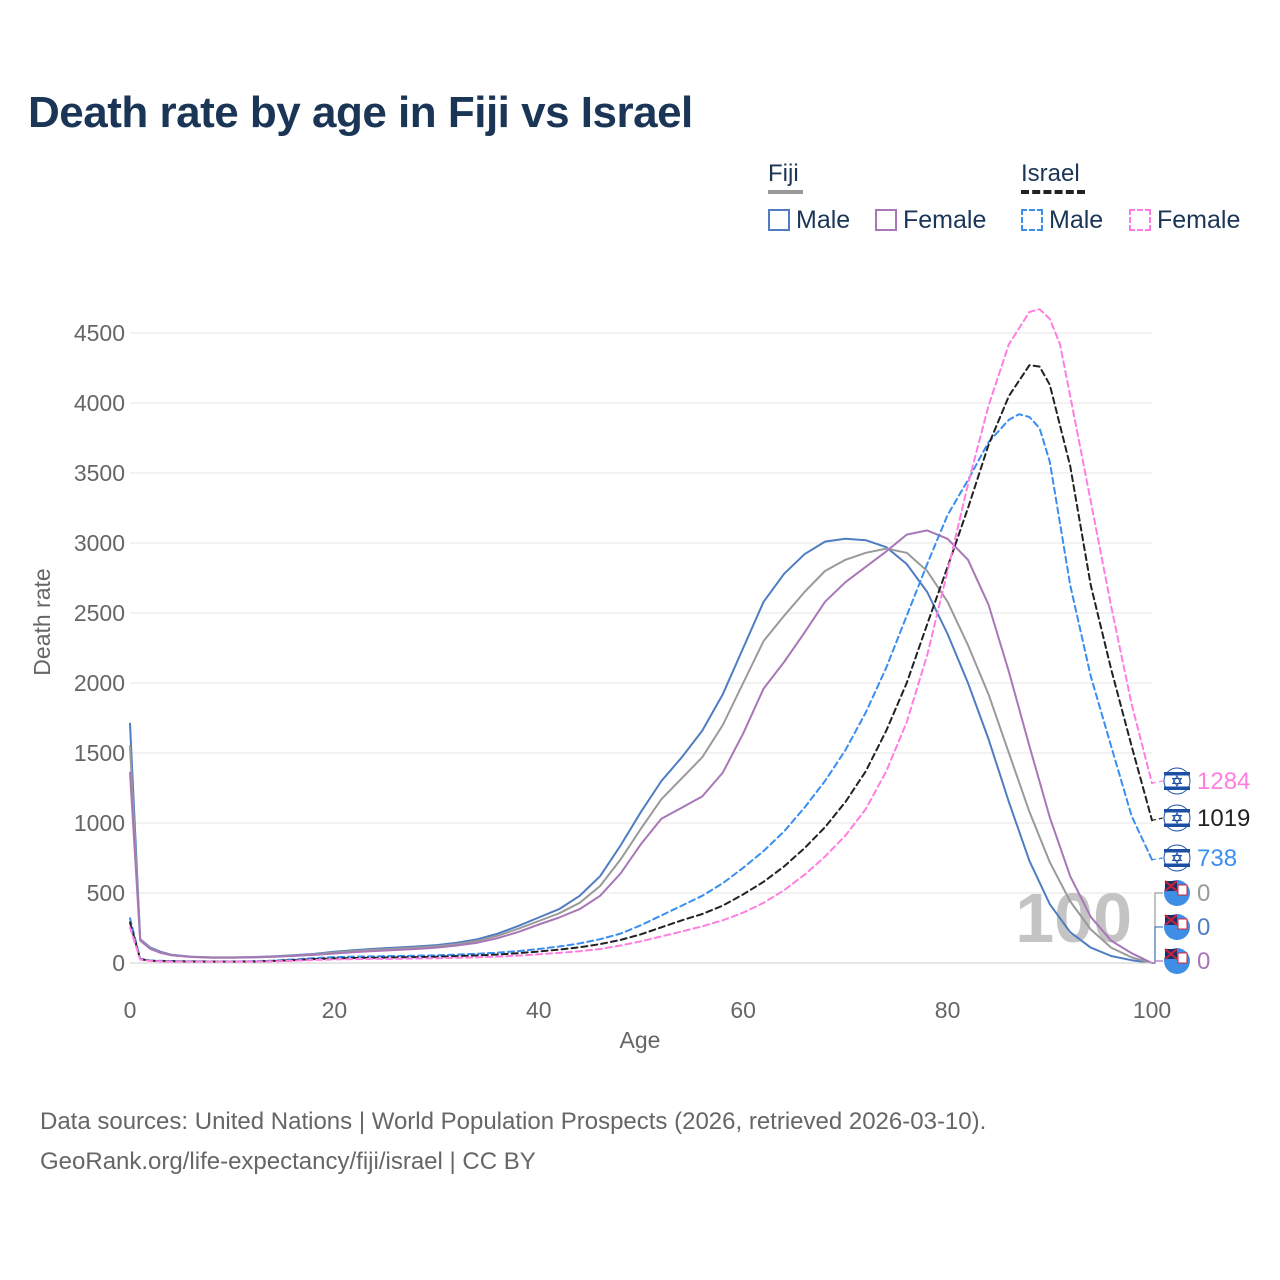  What do you see at coordinates (823, 219) in the screenshot?
I see `legend-label-fiji-male: Male` at bounding box center [823, 219].